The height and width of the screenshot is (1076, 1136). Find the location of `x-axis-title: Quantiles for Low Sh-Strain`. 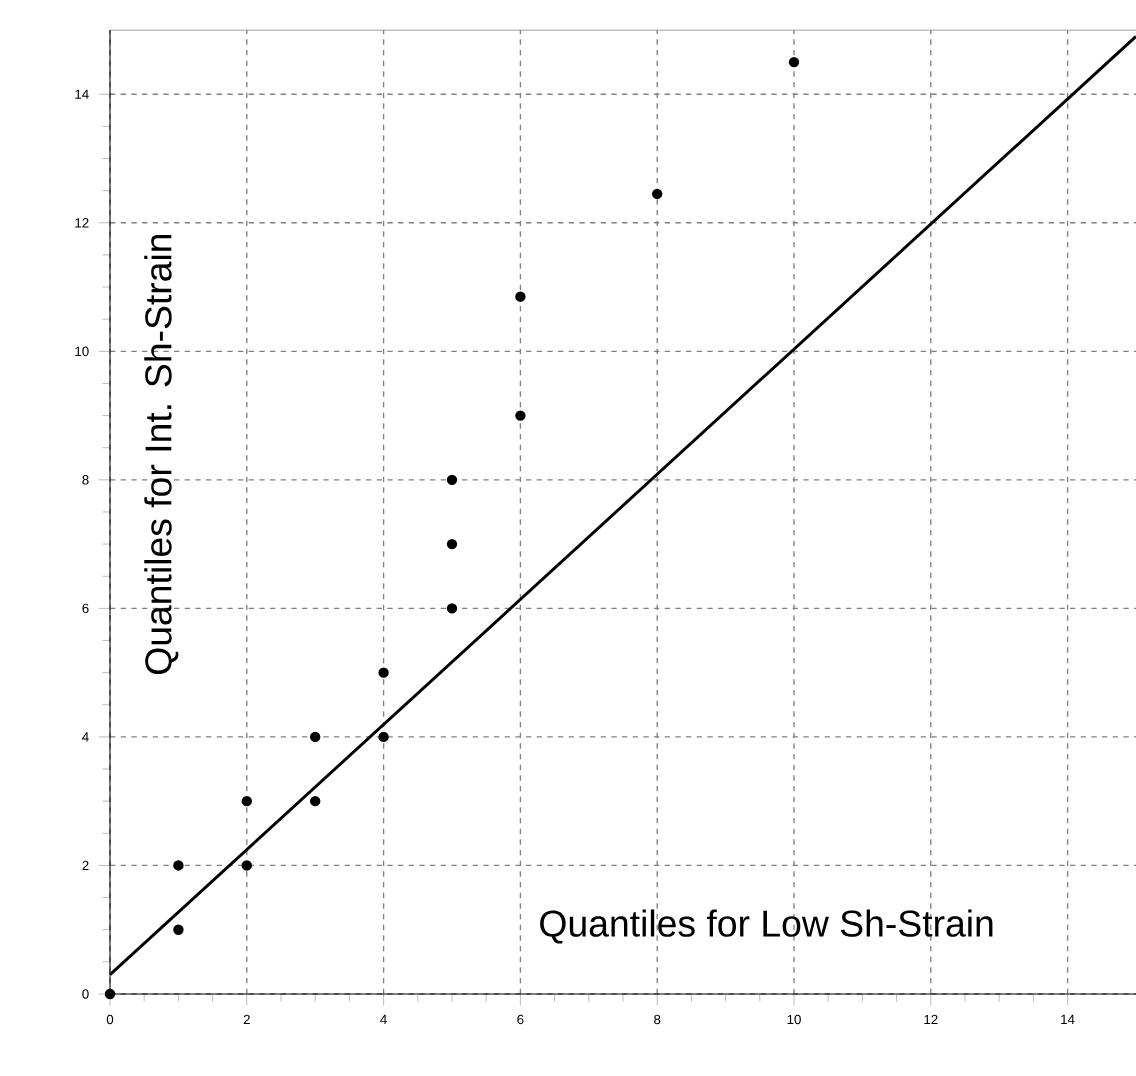

x-axis-title: Quantiles for Low Sh-Strain is located at coordinates (766, 926).